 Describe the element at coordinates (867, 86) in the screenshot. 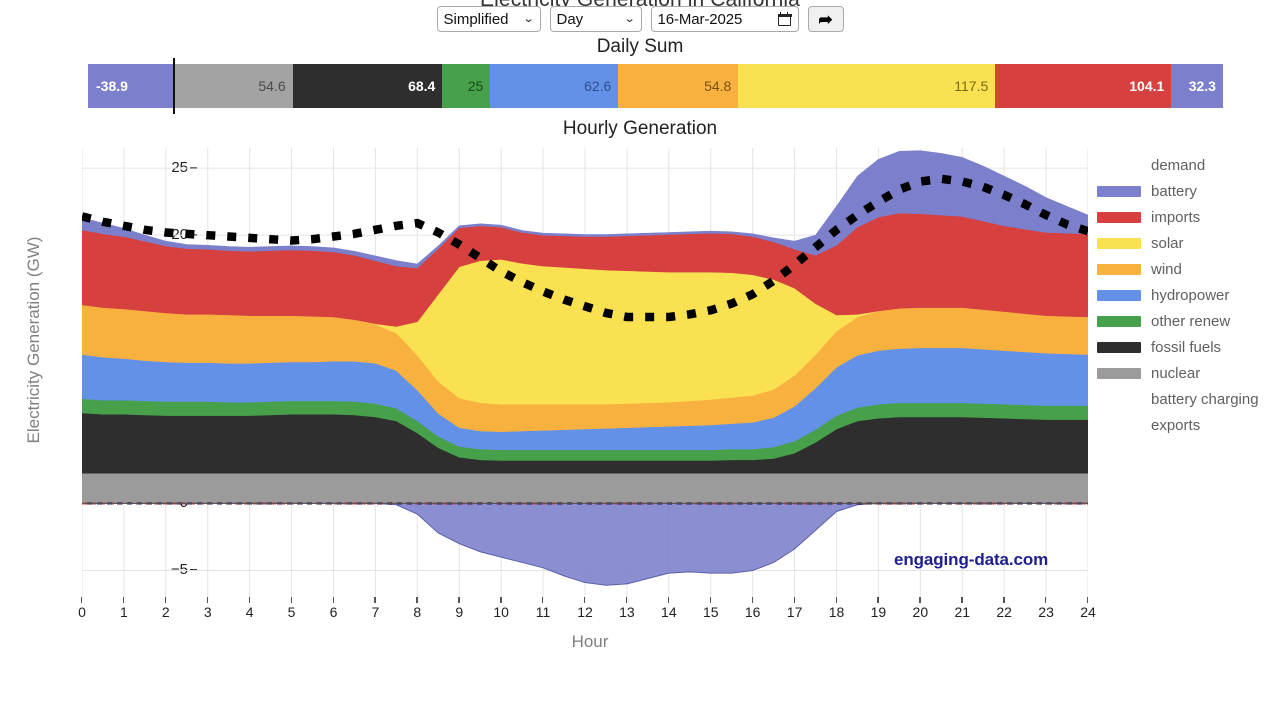

I see `daily-sum-segment: 117.5` at that location.